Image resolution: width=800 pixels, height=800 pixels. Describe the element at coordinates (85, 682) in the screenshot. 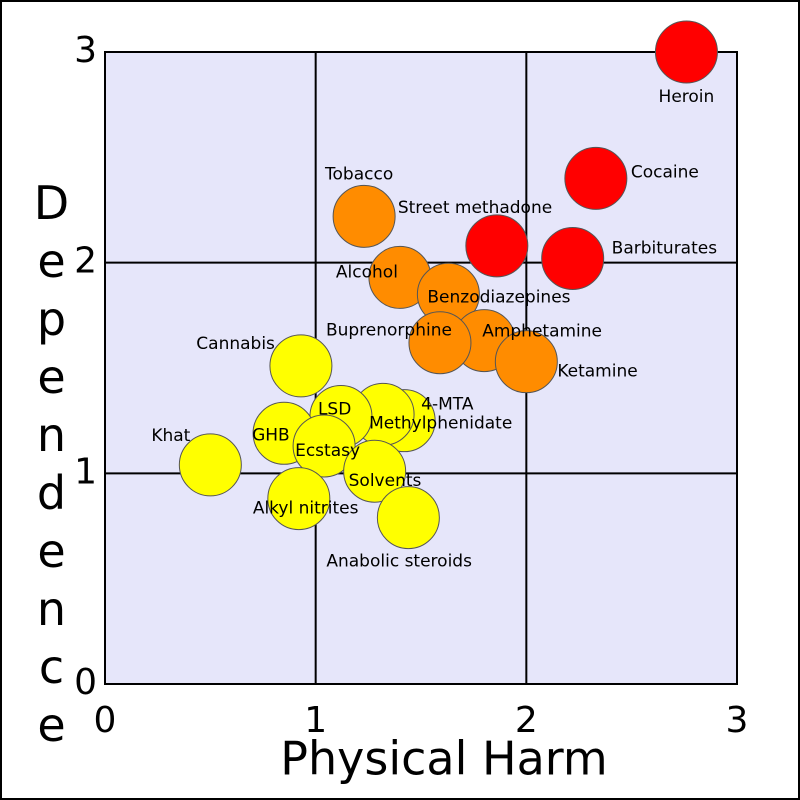

I see `y-tick-label: 0` at that location.